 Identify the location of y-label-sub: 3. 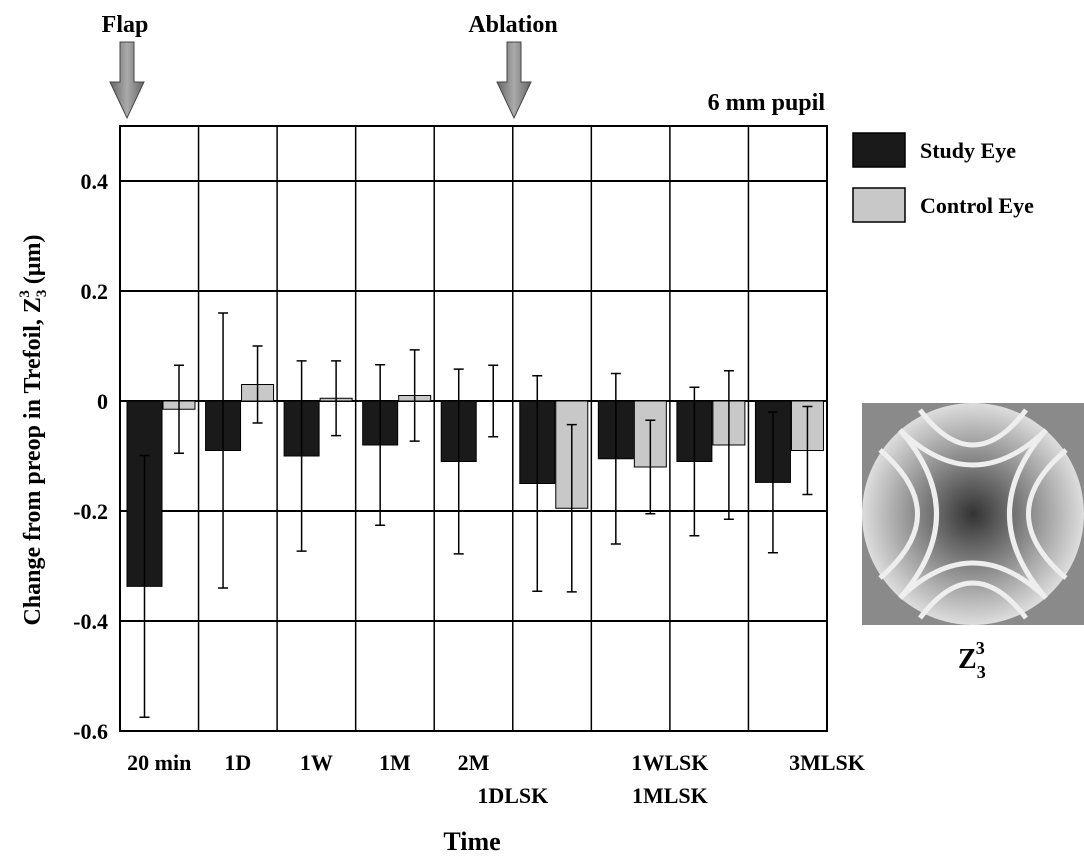
(42, 294).